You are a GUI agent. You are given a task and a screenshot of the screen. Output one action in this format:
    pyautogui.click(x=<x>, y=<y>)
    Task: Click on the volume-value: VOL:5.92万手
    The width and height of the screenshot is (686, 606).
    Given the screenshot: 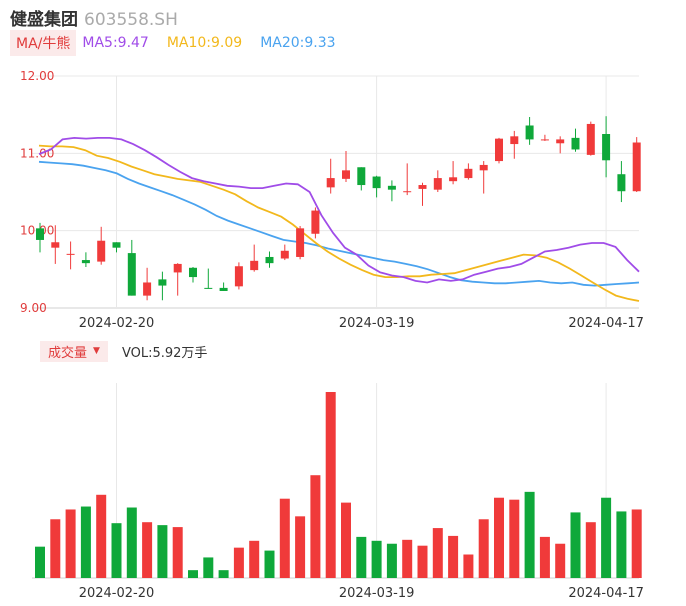 What is the action you would take?
    pyautogui.click(x=164, y=353)
    